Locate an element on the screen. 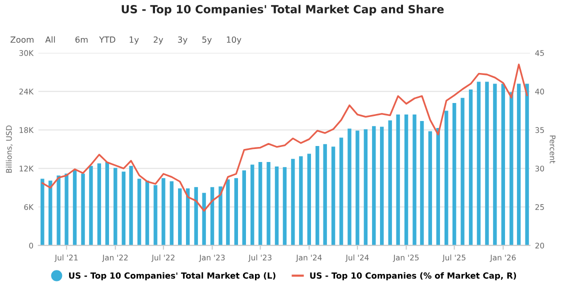  text: 6m is located at coordinates (81, 39).